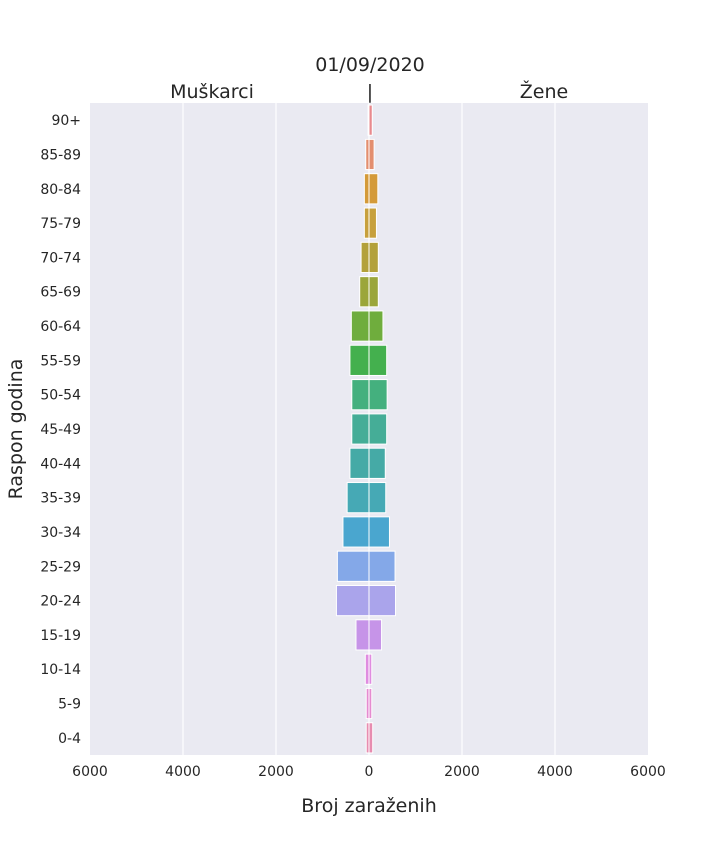 Image resolution: width=720 pixels, height=868 pixels. Describe the element at coordinates (60, 190) in the screenshot. I see `y-tick-label: 80-84` at that location.